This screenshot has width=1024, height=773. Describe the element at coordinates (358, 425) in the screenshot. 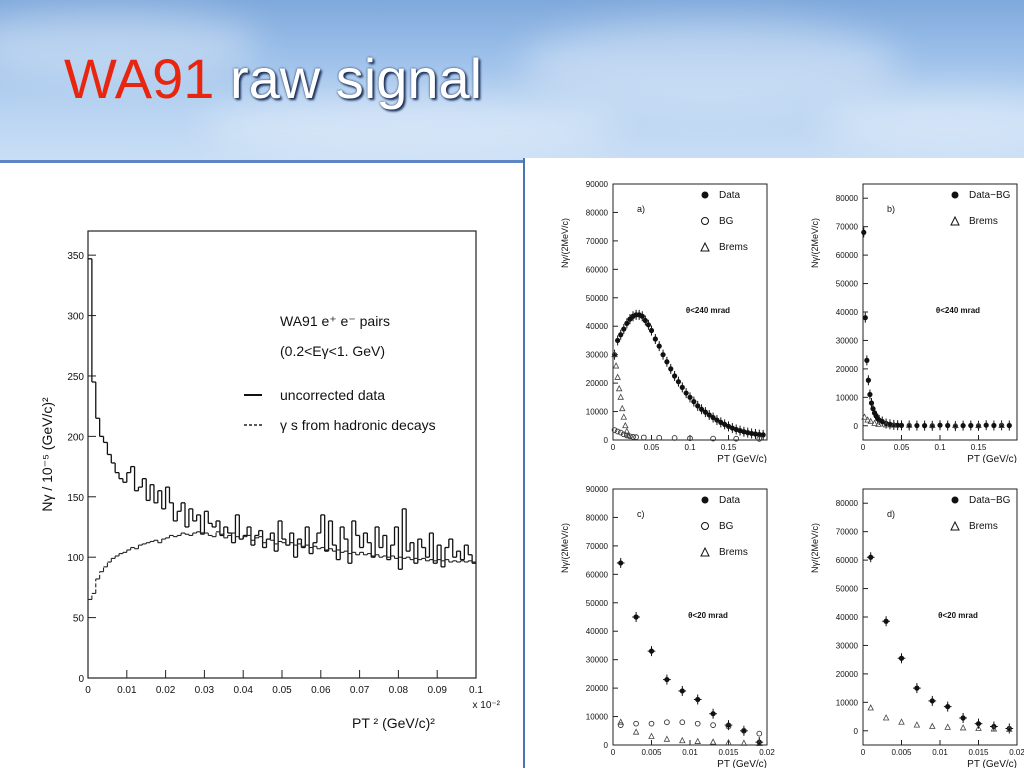

I see `legend-label: γ s from hadronic decays` at that location.